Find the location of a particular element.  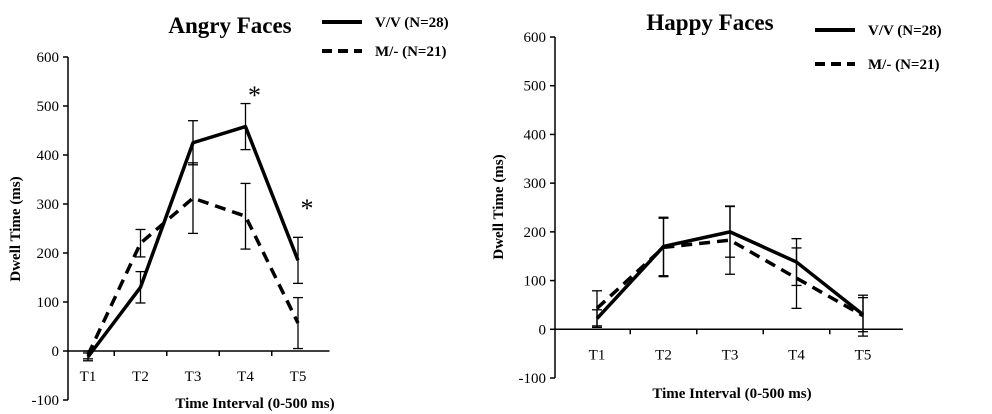

happy-y-tick-label: 100 is located at coordinates (535, 282).